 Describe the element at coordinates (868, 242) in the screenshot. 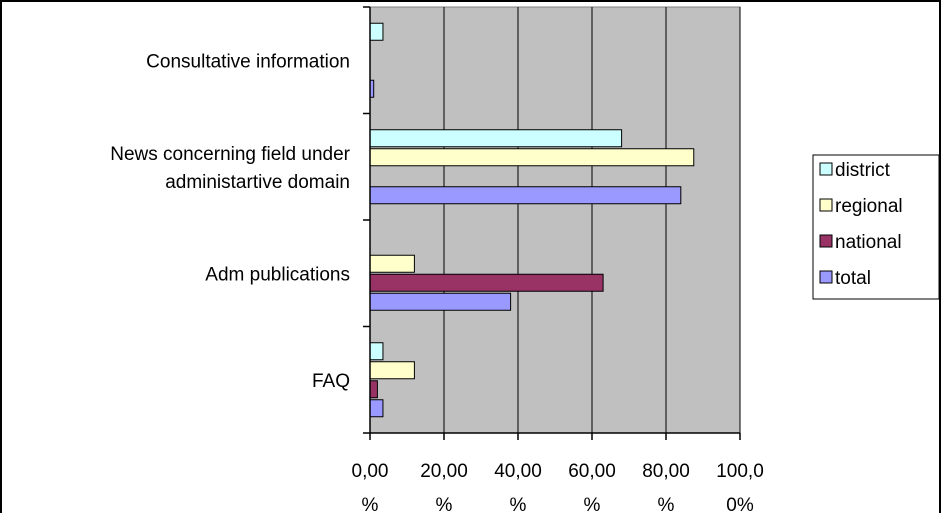

I see `legend-label-national: national` at that location.